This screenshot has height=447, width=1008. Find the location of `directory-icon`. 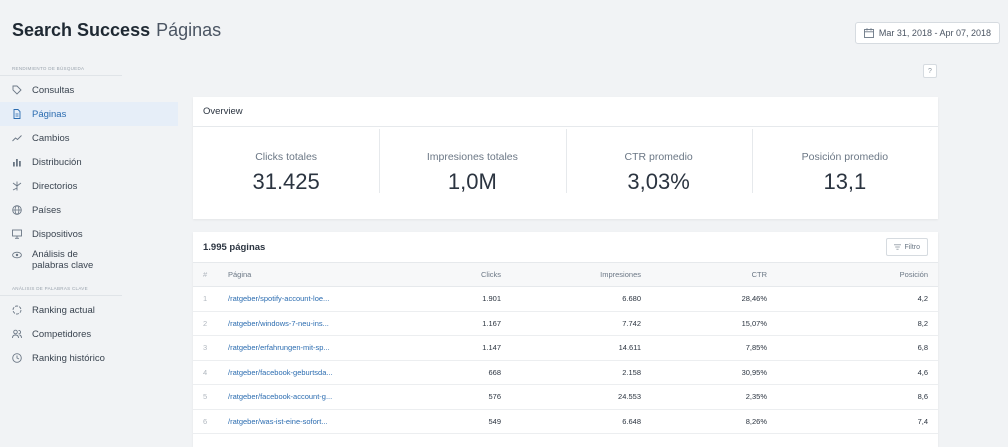

directory-icon is located at coordinates (17, 186).